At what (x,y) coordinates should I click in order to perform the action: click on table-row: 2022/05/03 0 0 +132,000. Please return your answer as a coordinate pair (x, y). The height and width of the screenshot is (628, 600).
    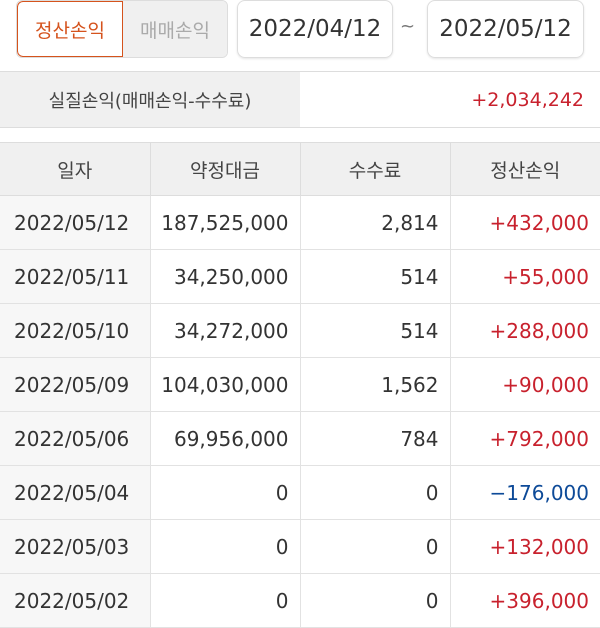
    Looking at the image, I should click on (300, 546).